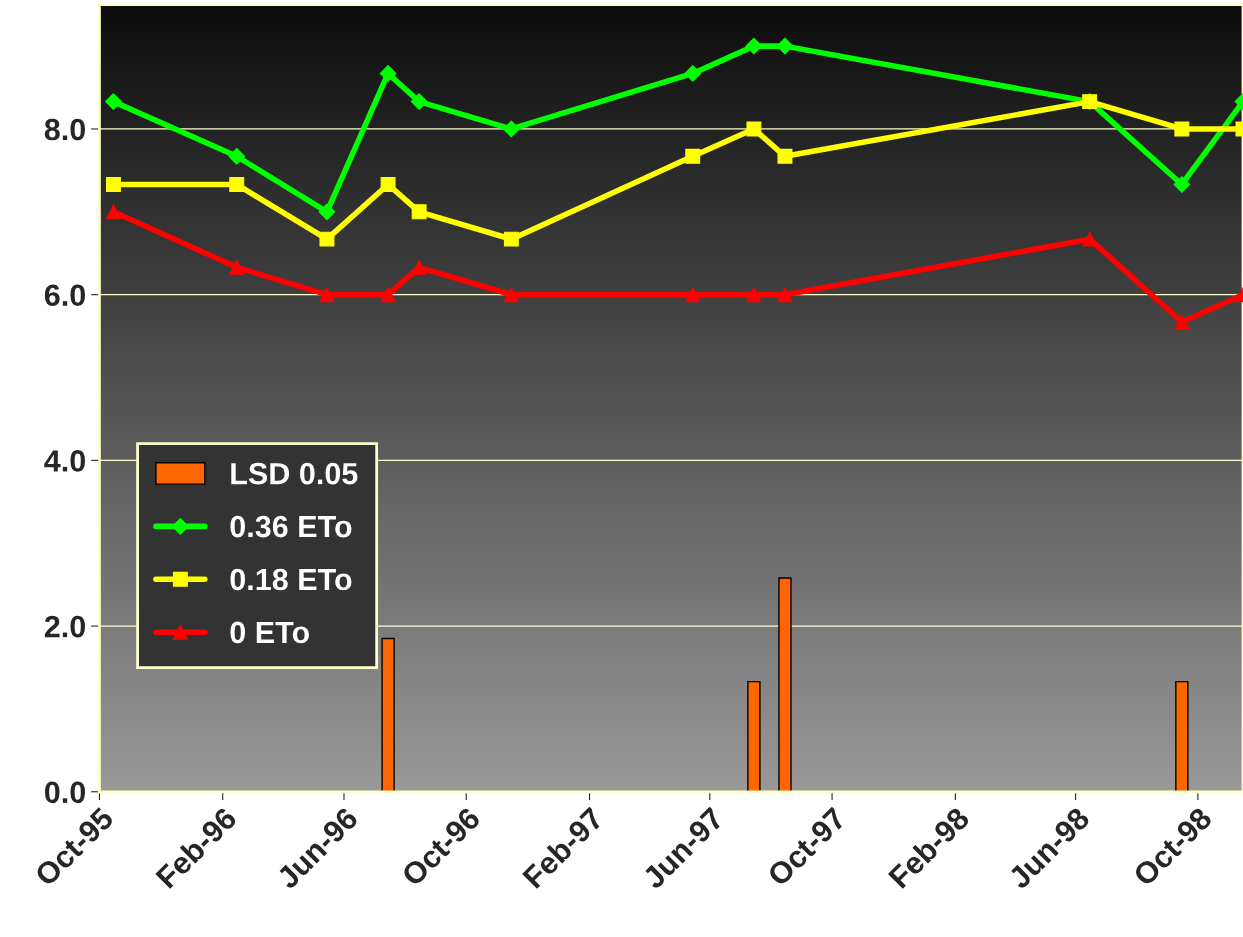 The image size is (1243, 937). What do you see at coordinates (291, 579) in the screenshot?
I see `legend-label: 0.18 ETo` at bounding box center [291, 579].